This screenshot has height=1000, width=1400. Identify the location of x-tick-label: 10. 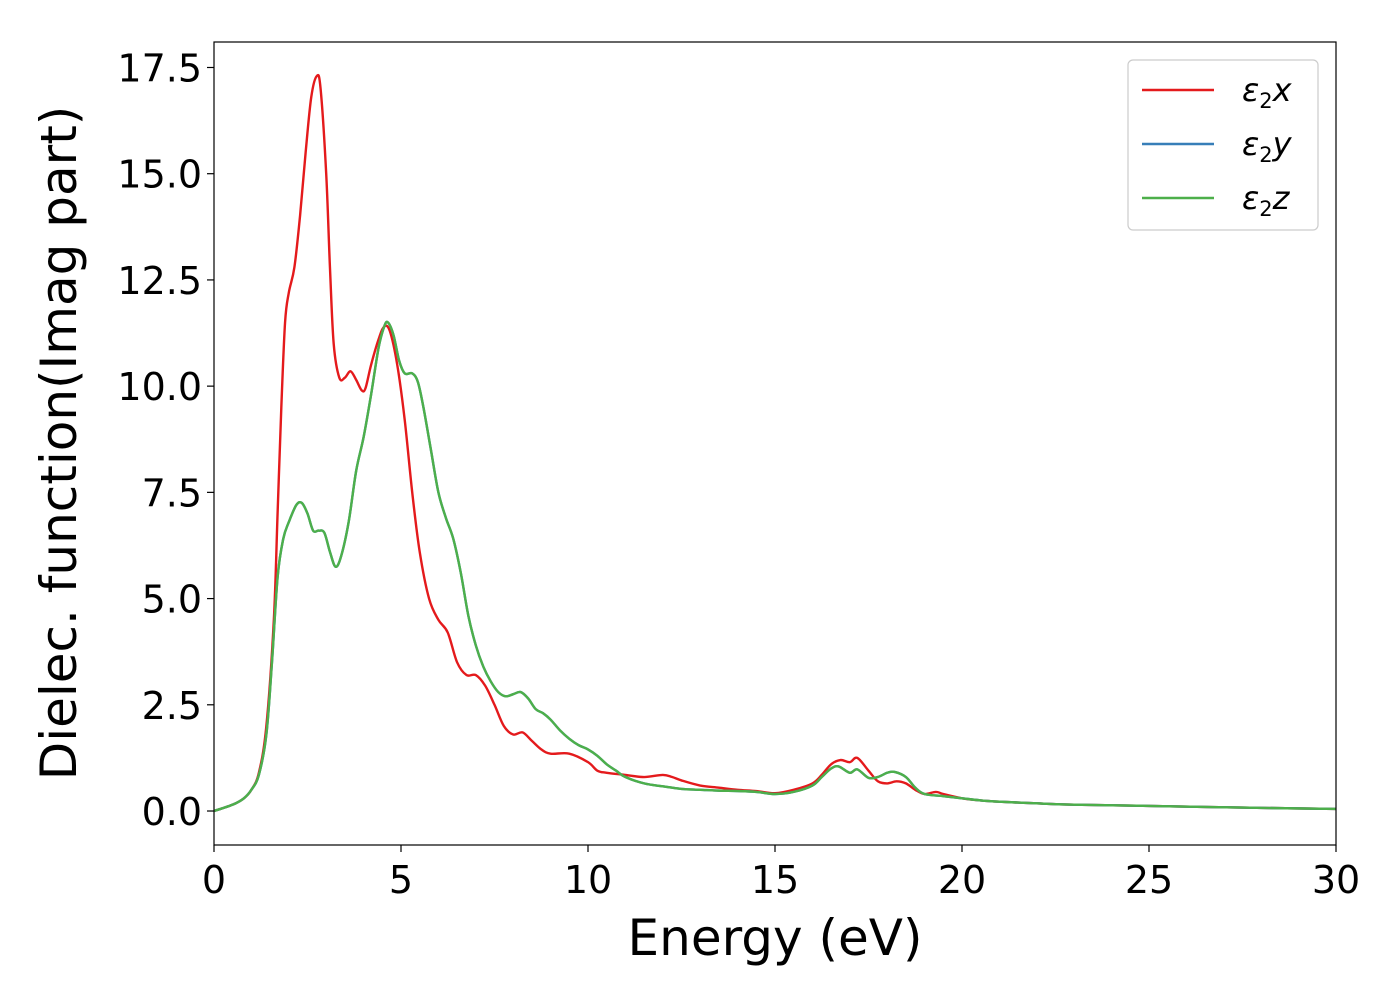
(588, 880).